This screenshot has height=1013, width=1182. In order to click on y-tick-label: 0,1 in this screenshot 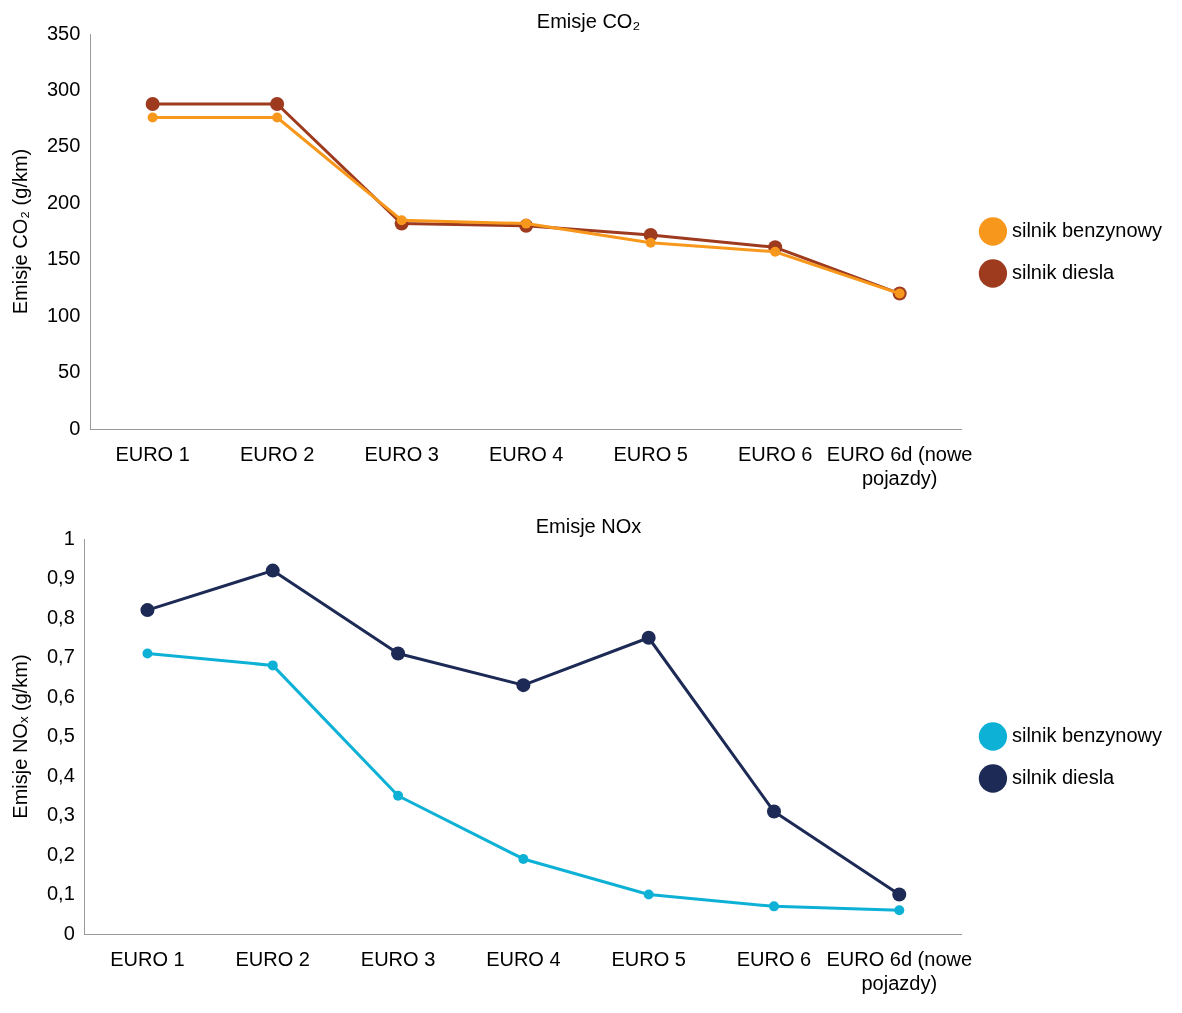, I will do `click(60, 893)`.